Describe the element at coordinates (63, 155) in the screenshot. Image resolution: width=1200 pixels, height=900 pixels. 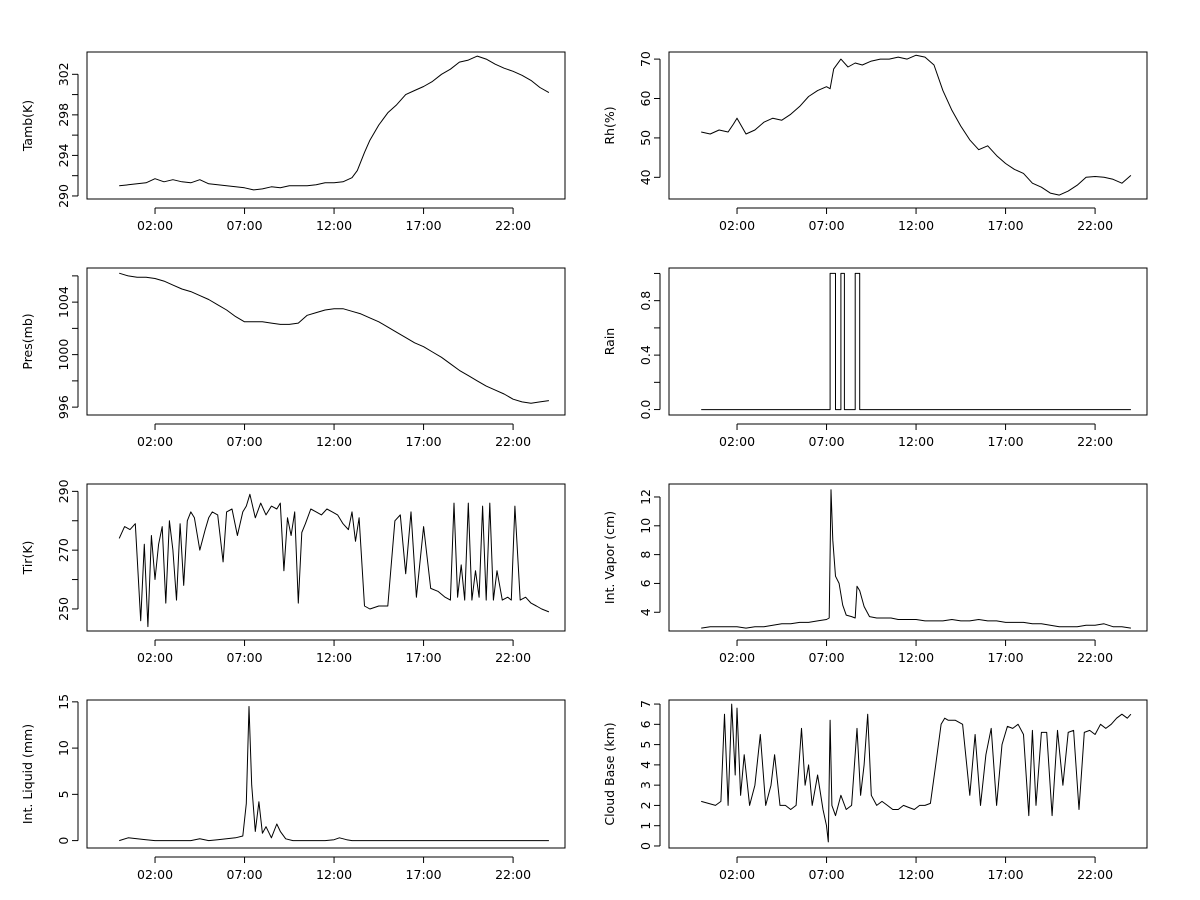
I see `y-tick-label: 294` at that location.